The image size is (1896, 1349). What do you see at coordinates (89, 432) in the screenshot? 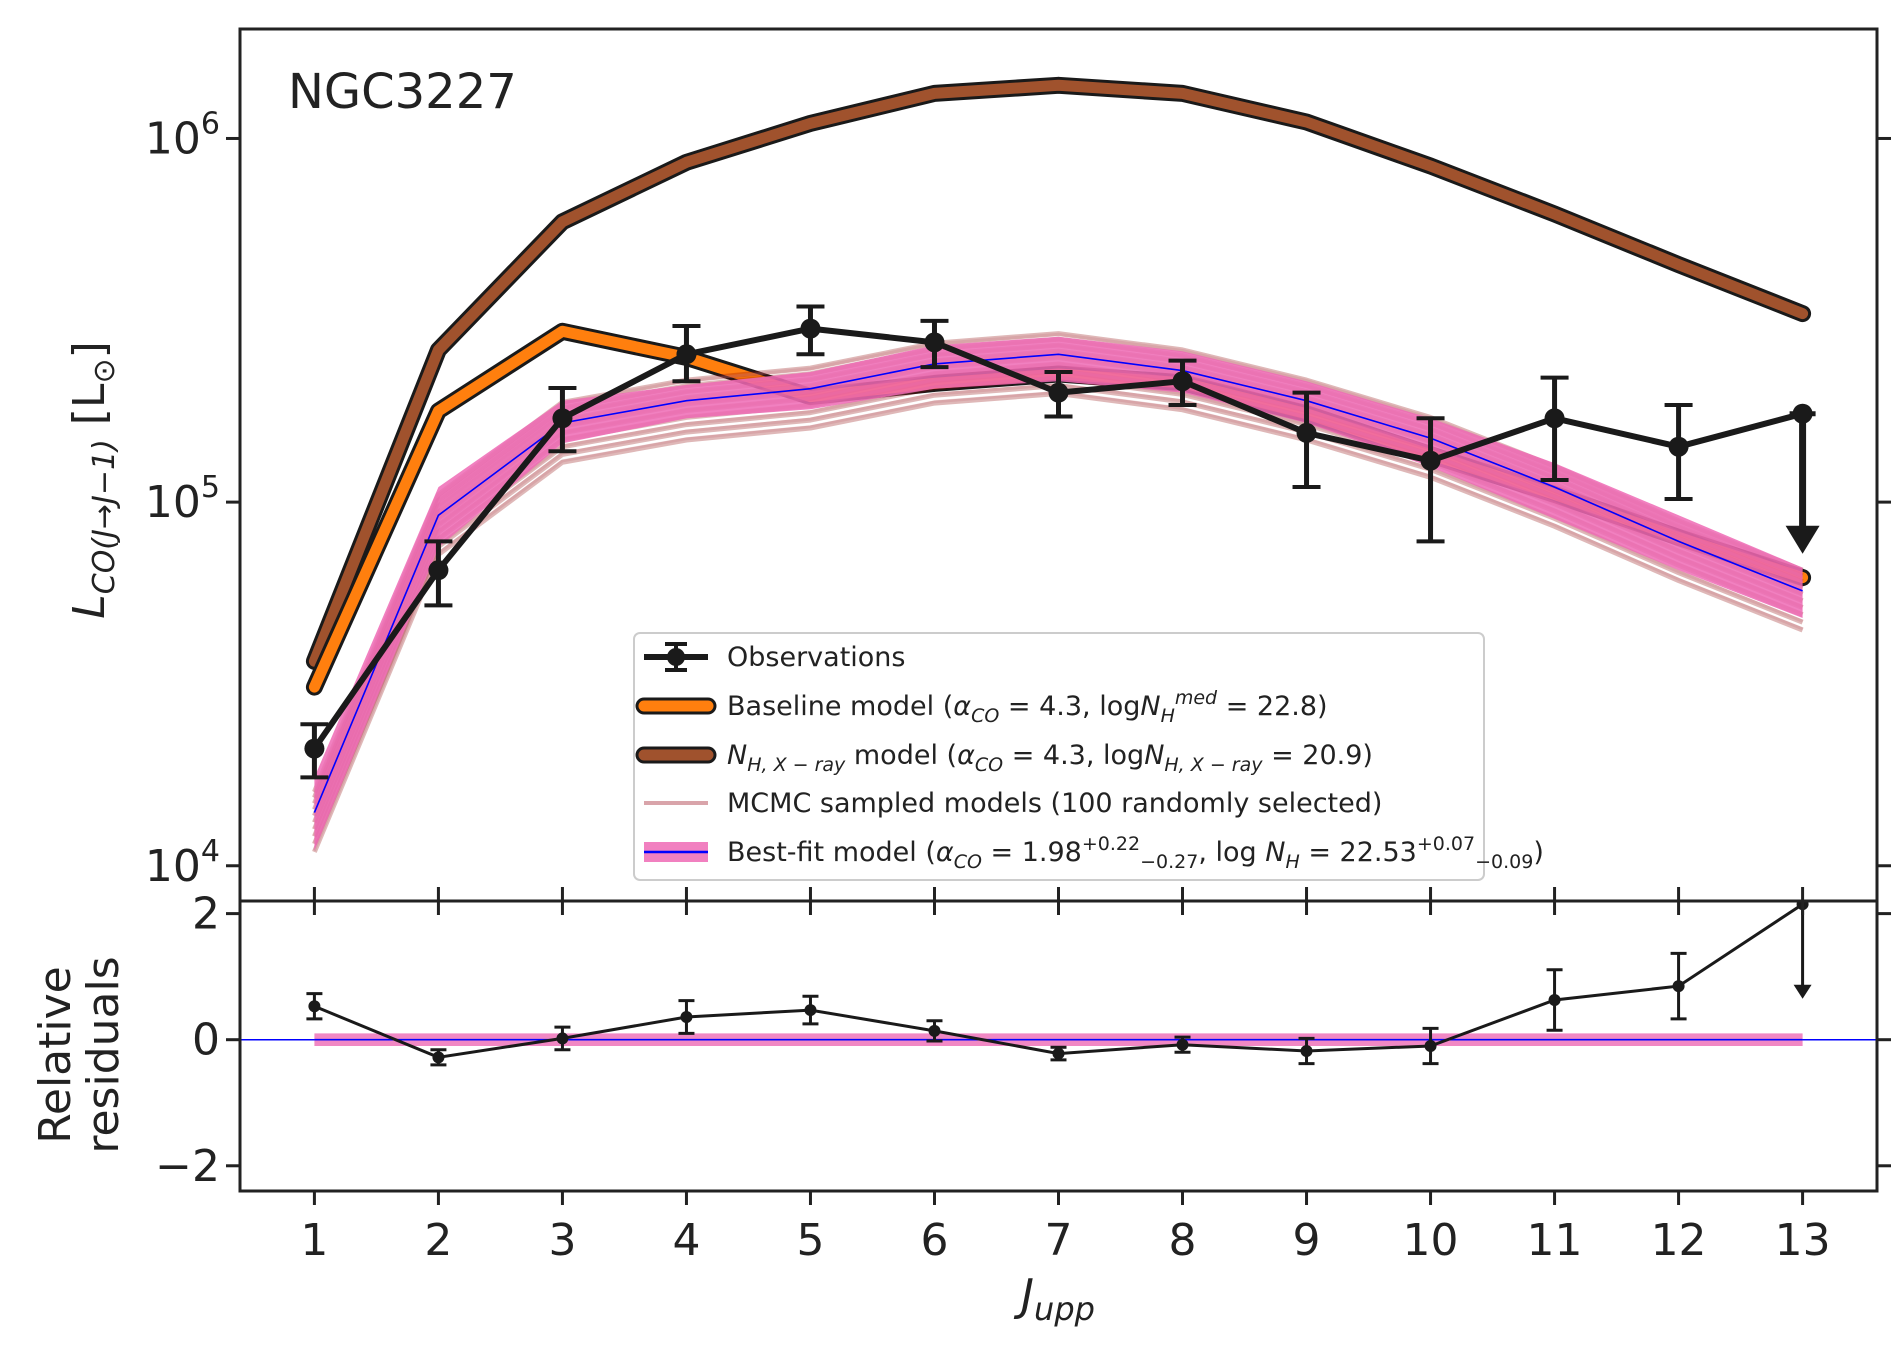
I see `y-title-space` at bounding box center [89, 432].